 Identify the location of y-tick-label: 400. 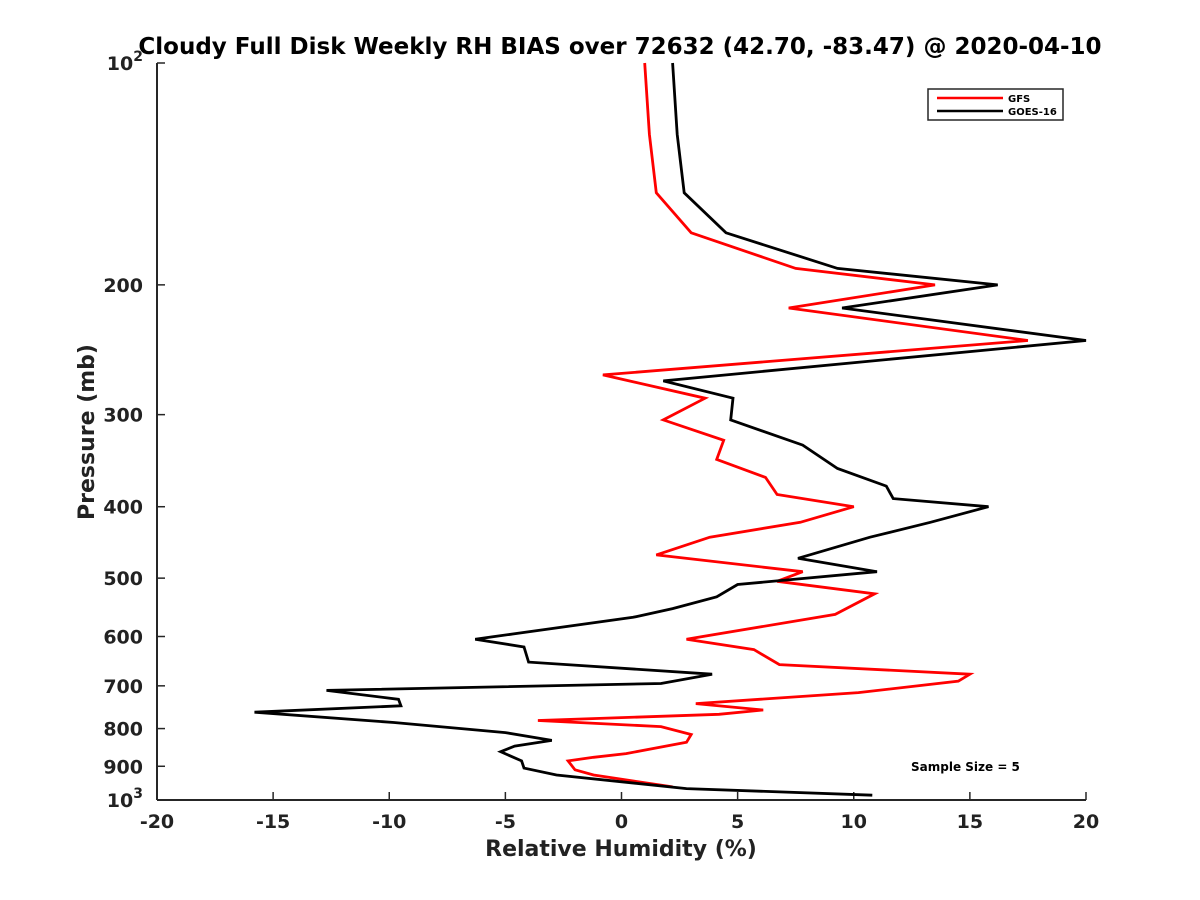
(123, 508).